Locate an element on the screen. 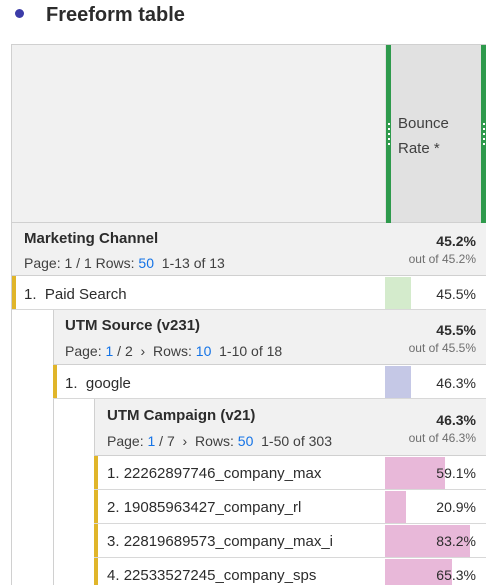 The width and height of the screenshot is (486, 585). pagination: Page: 1 / 7 › Rows: 50 1-50 of 303 is located at coordinates (219, 441).